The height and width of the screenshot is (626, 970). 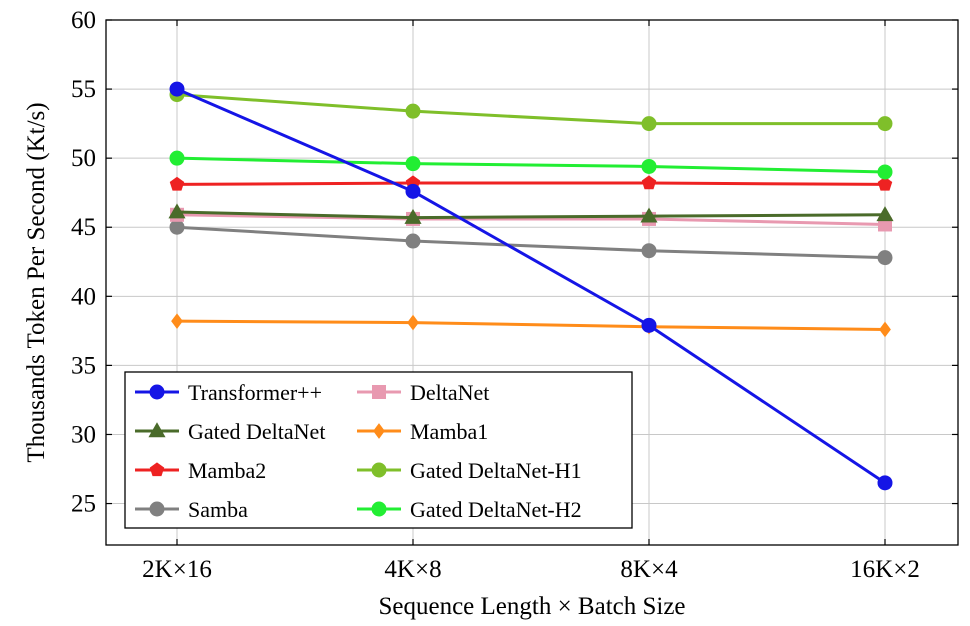 I want to click on legend-item-gated-deltanet-h2: Gated DeltaNet-H2, so click(x=469, y=509).